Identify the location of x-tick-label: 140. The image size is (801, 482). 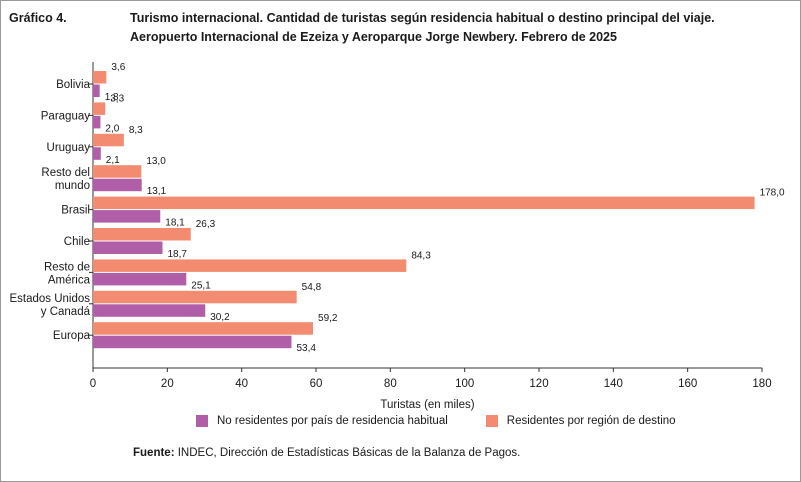
(613, 384).